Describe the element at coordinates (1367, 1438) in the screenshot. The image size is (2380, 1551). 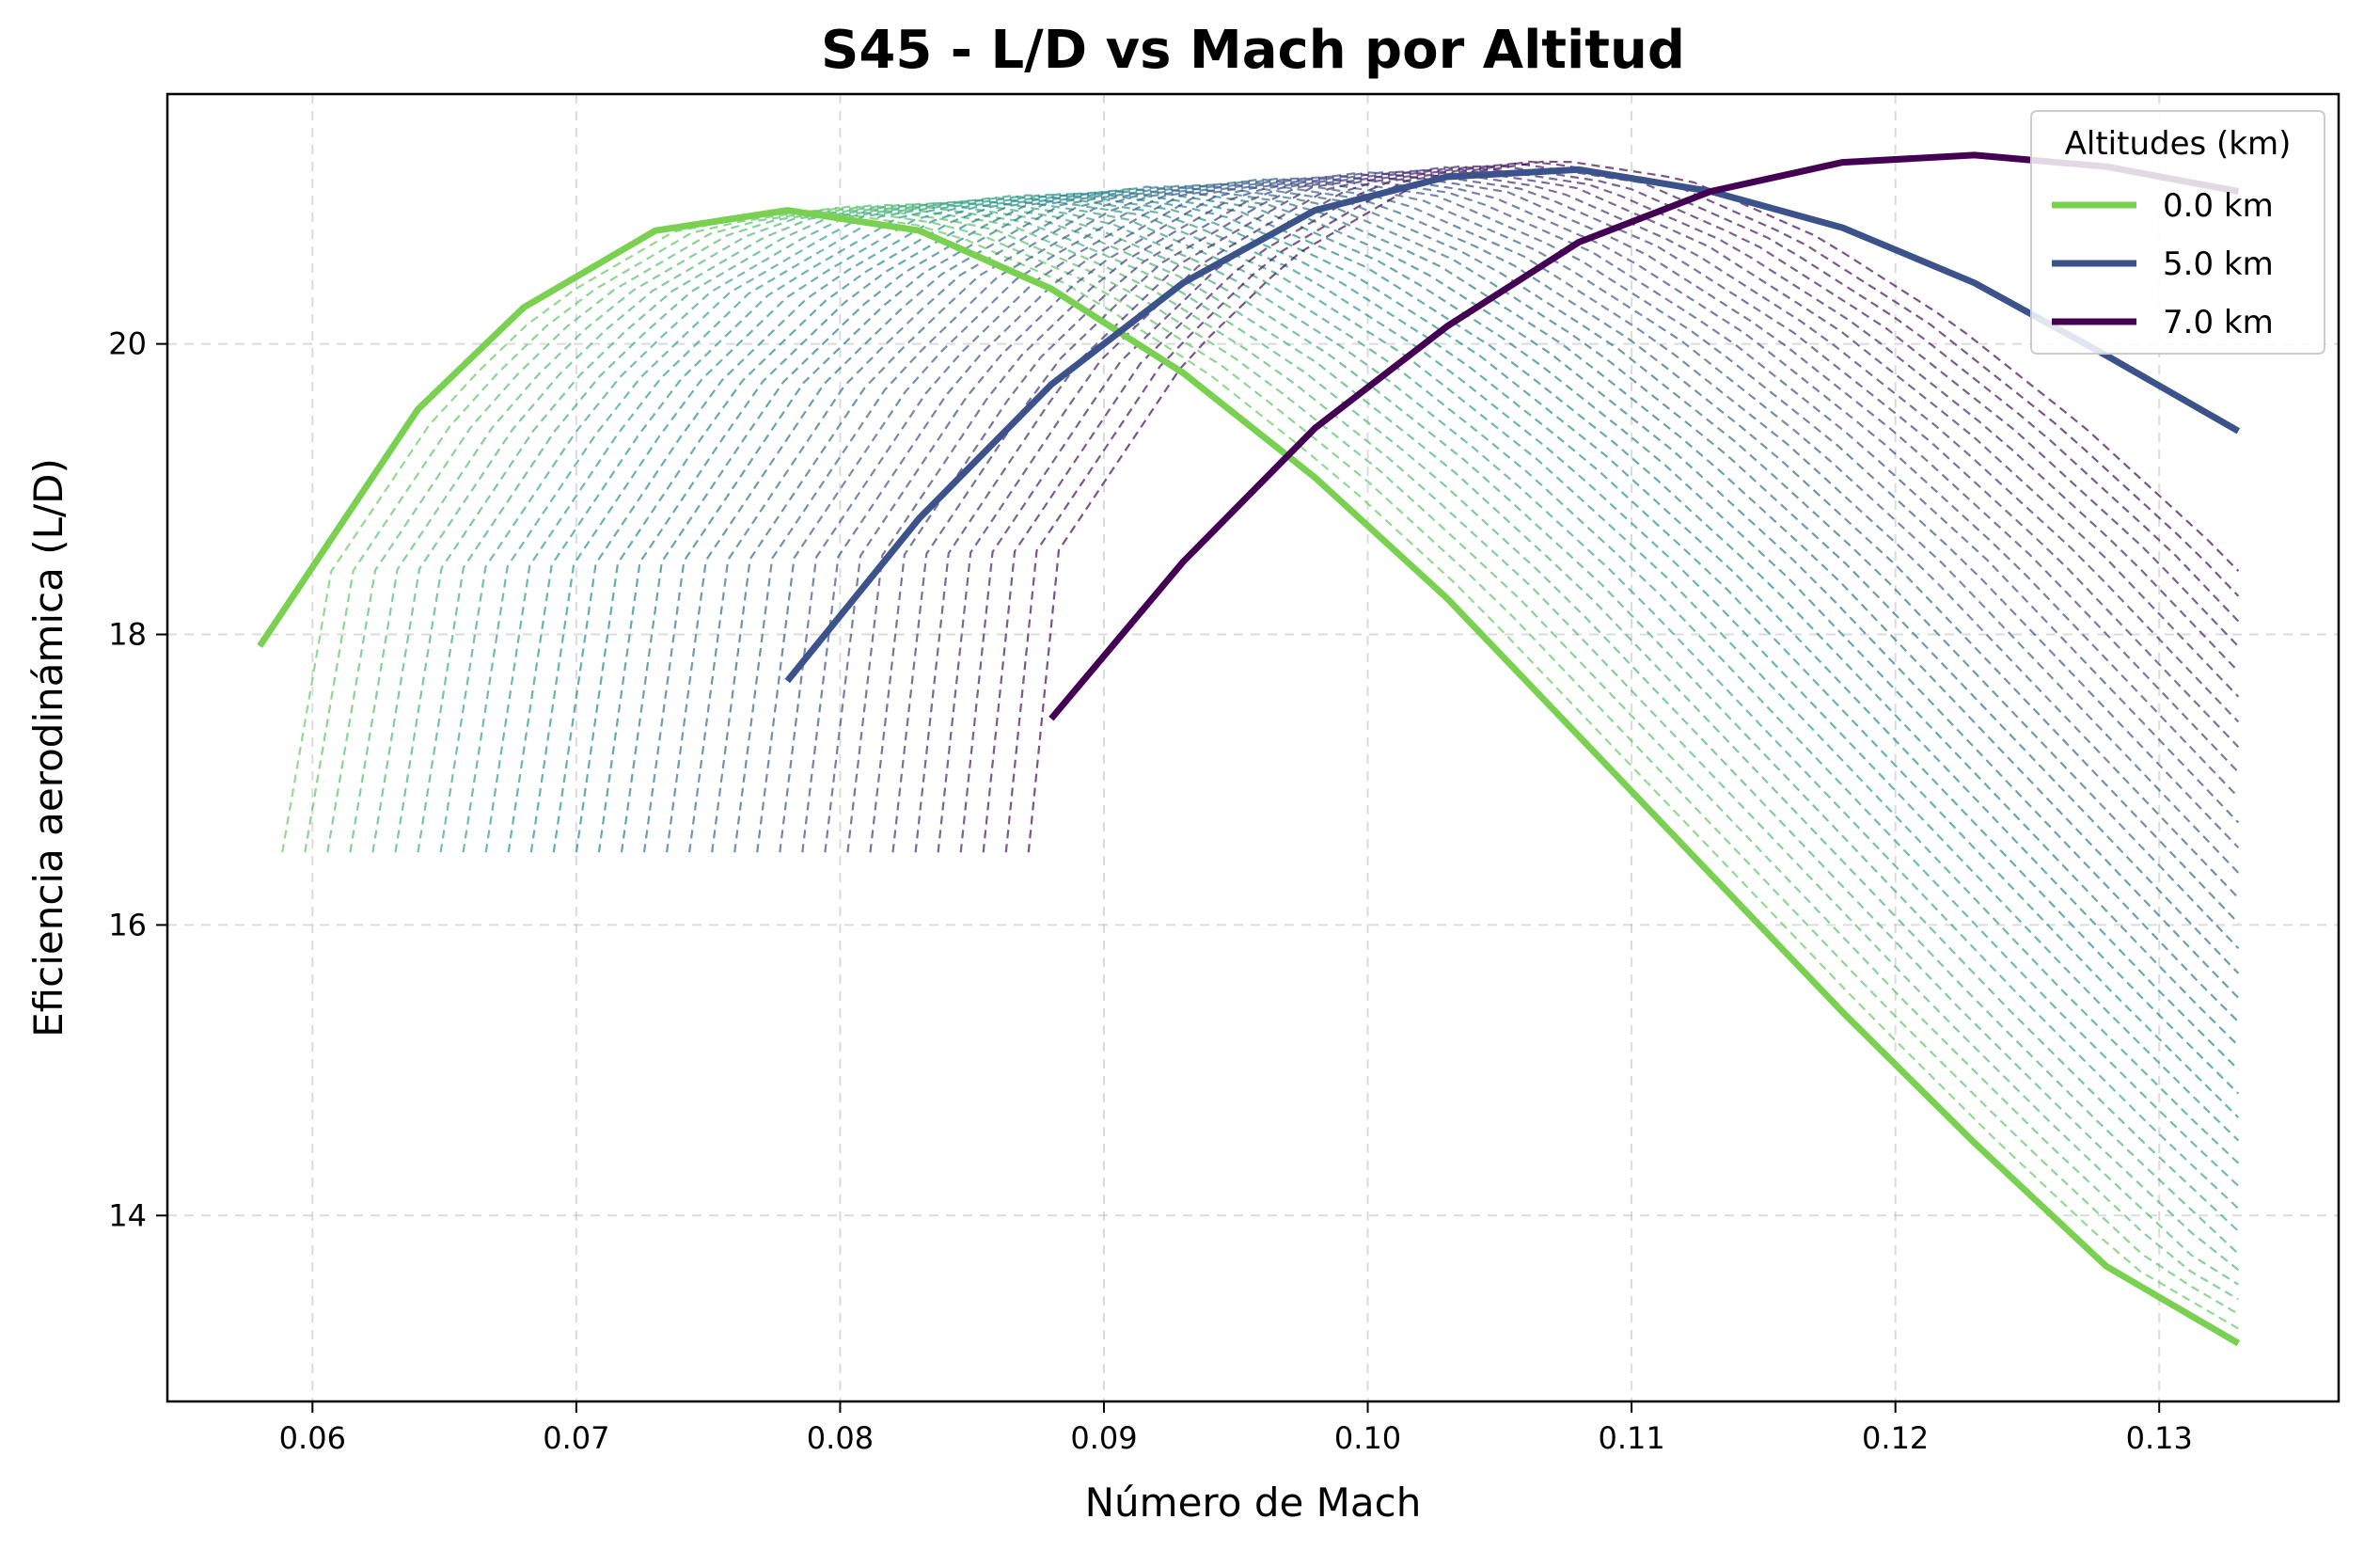
I see `x-tick-label: 0.10` at that location.